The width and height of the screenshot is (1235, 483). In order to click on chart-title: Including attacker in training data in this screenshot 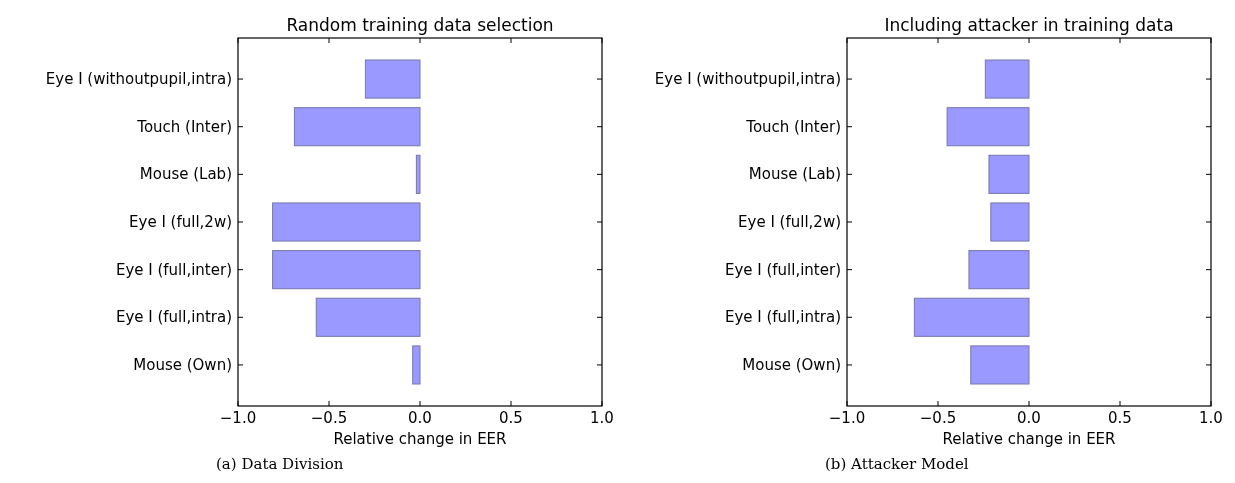, I will do `click(1029, 25)`.